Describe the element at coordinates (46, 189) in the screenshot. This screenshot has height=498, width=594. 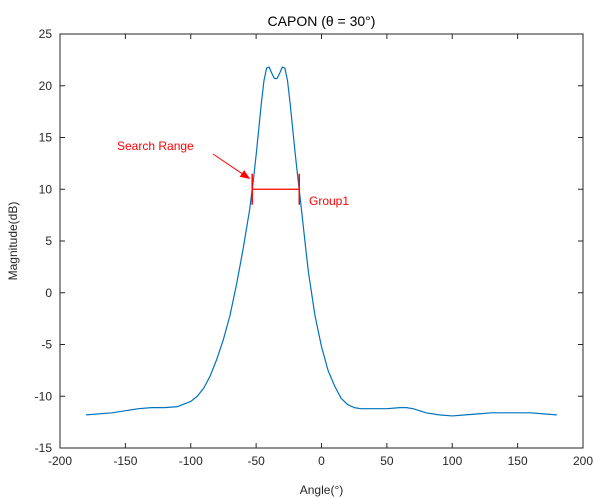
I see `y-tick-label: 10` at that location.